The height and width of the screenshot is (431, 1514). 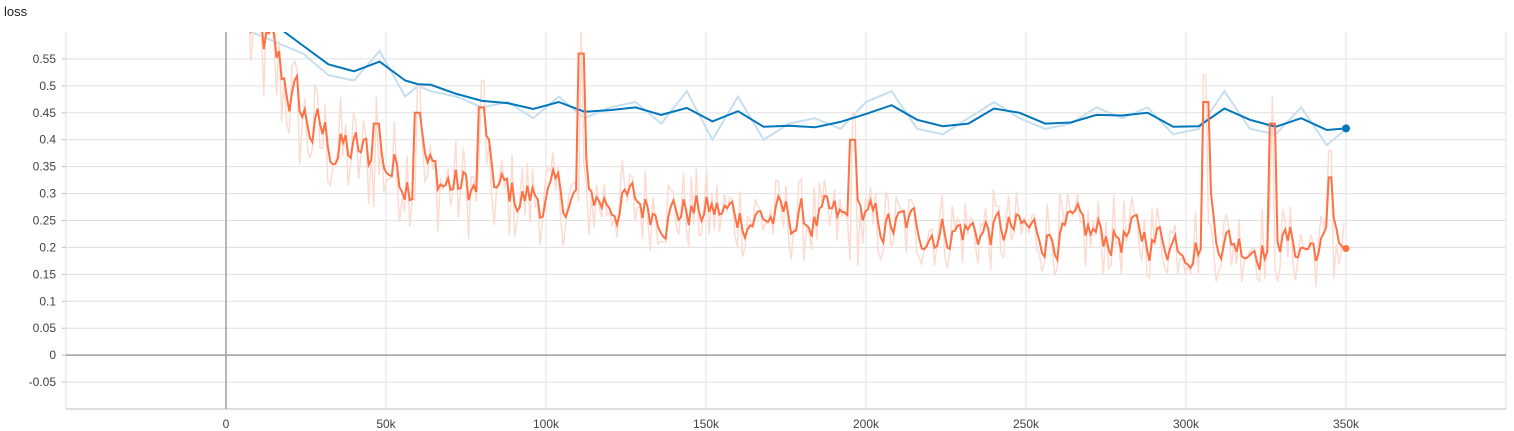 I want to click on x-tick-label: 200k, so click(x=866, y=424).